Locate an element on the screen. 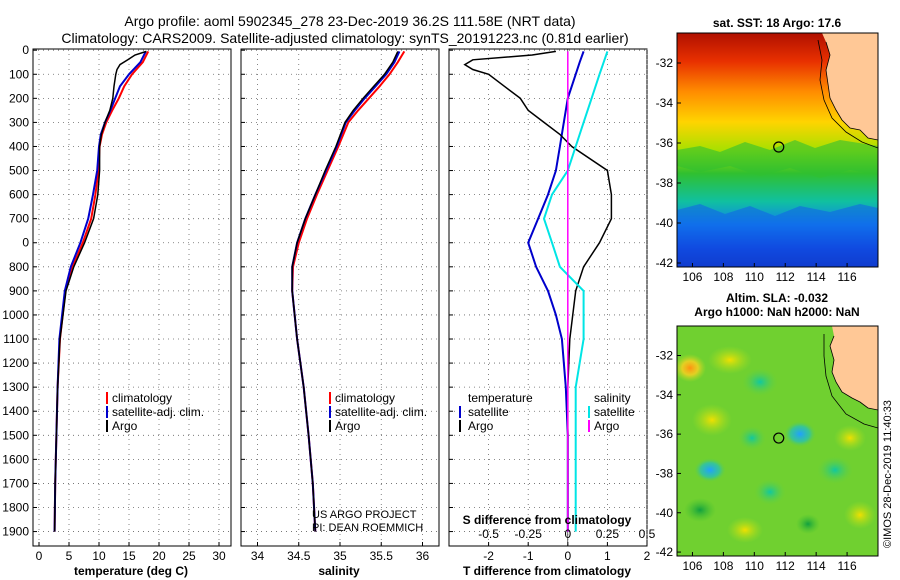 This screenshot has height=580, width=900. float-position-marker is located at coordinates (779, 147).